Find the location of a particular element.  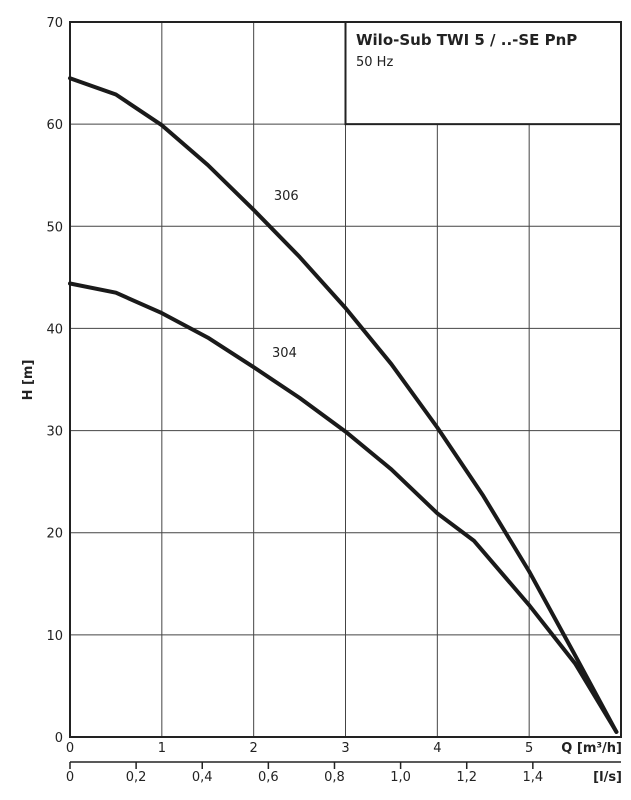

x-tick-label: 0 is located at coordinates (70, 748).